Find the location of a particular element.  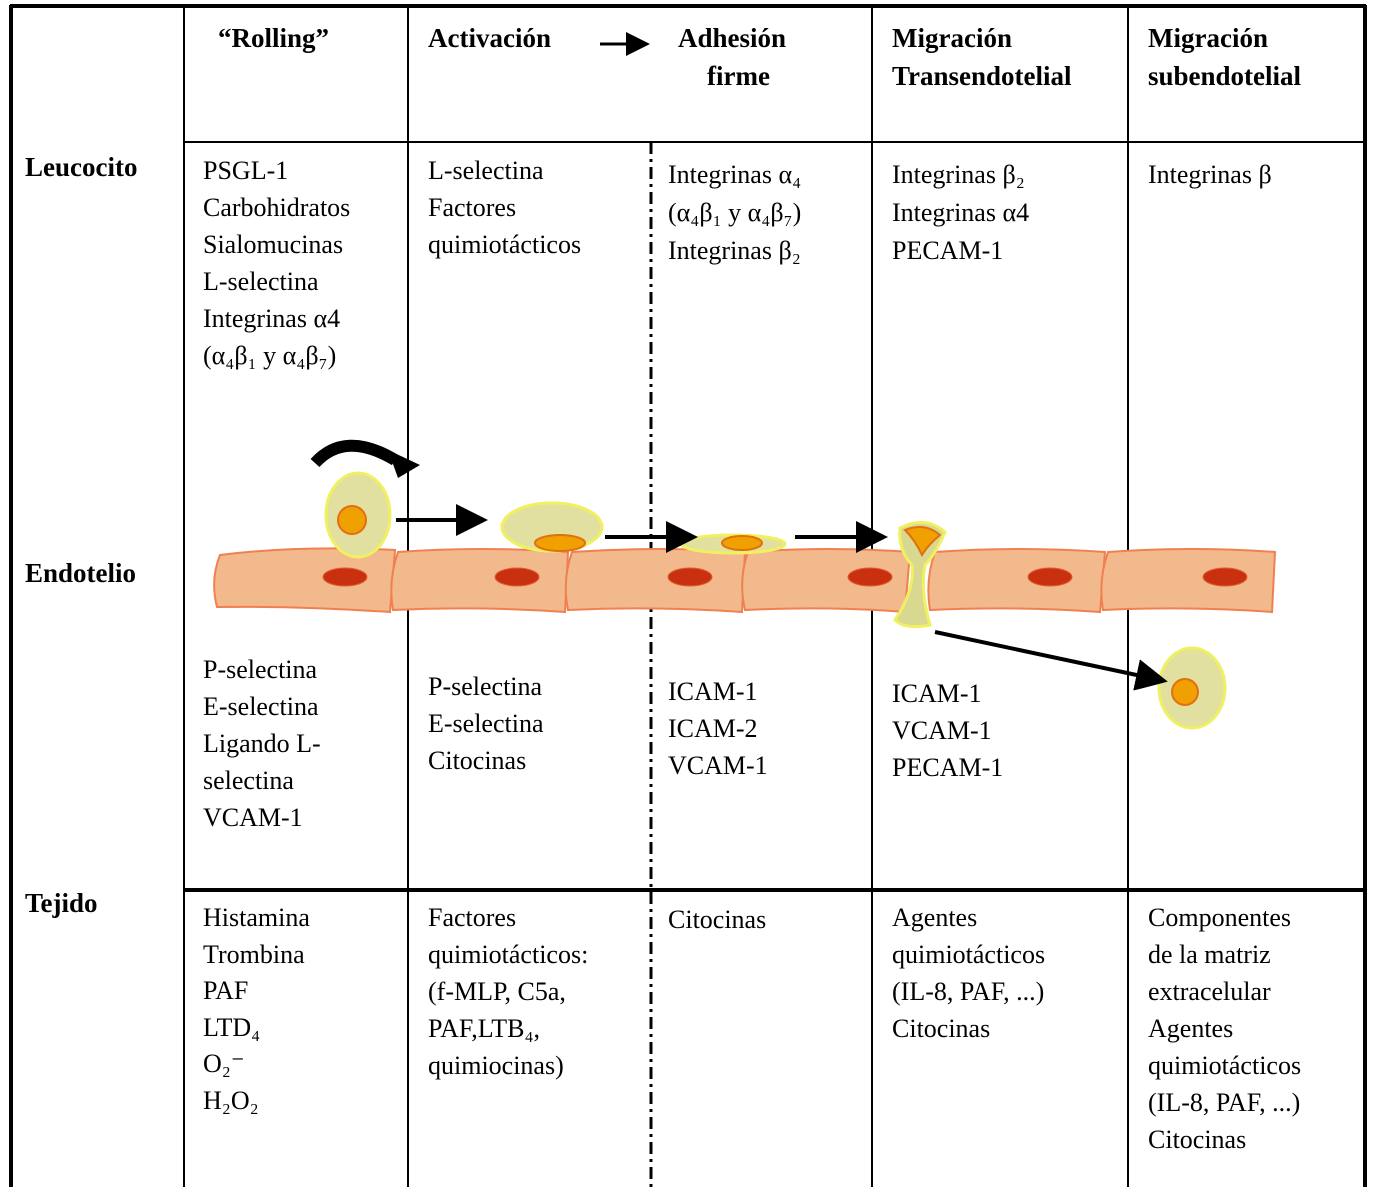

leukocytes is located at coordinates (775, 600).